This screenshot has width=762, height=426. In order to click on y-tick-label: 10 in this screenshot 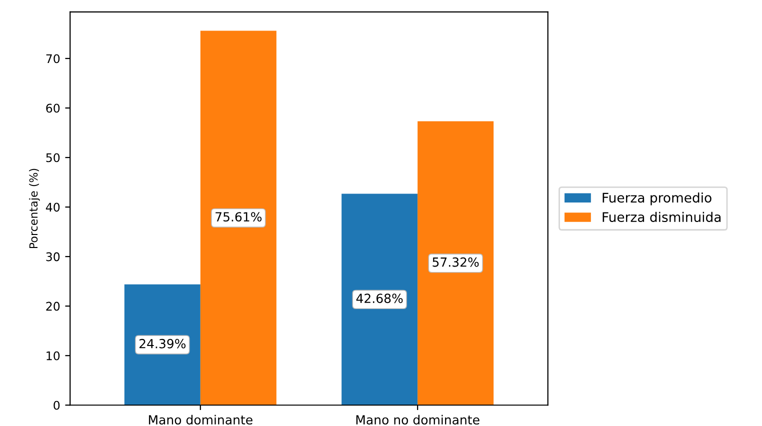, I will do `click(53, 355)`.